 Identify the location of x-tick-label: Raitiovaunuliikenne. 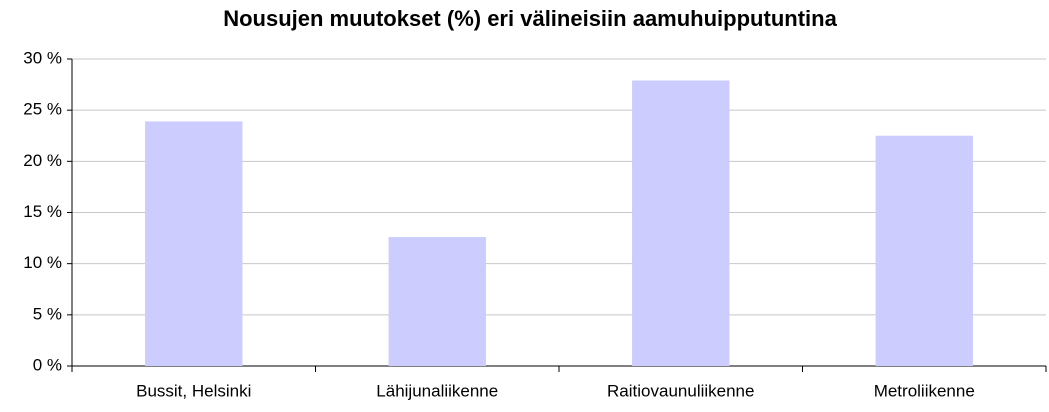
(680, 390).